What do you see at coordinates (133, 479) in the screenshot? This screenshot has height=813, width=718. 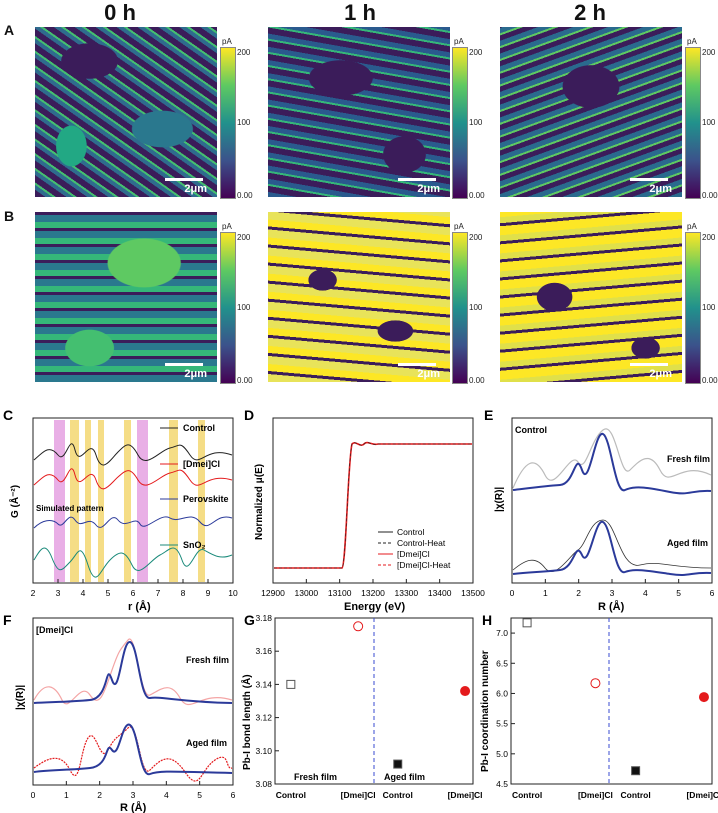 I see `dmeicl-curve` at bounding box center [133, 479].